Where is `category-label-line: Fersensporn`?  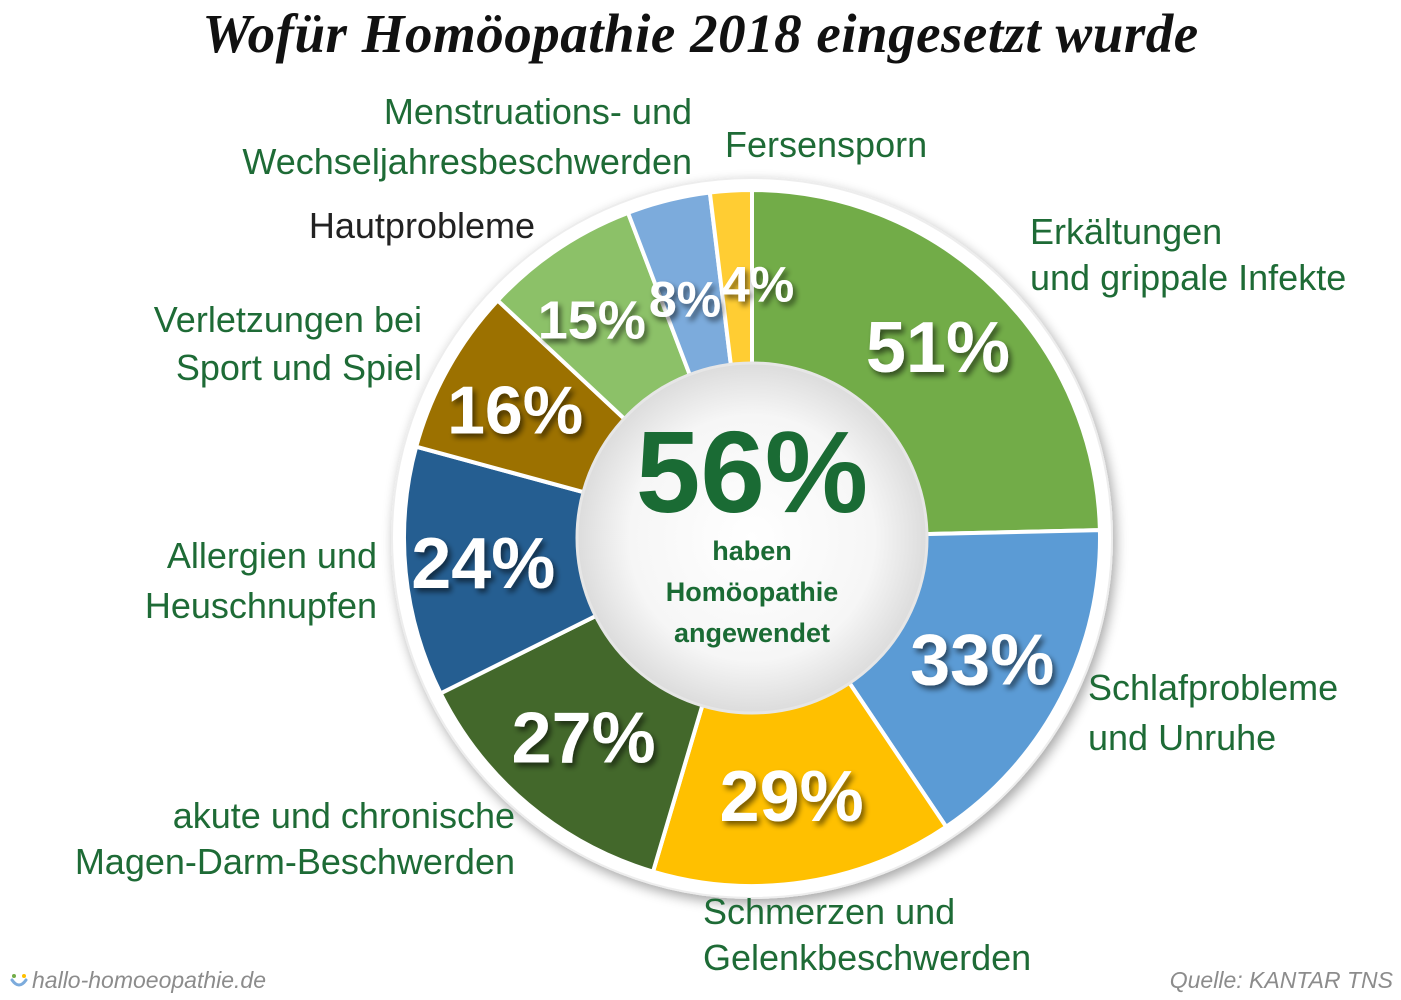 category-label-line: Fersensporn is located at coordinates (826, 144).